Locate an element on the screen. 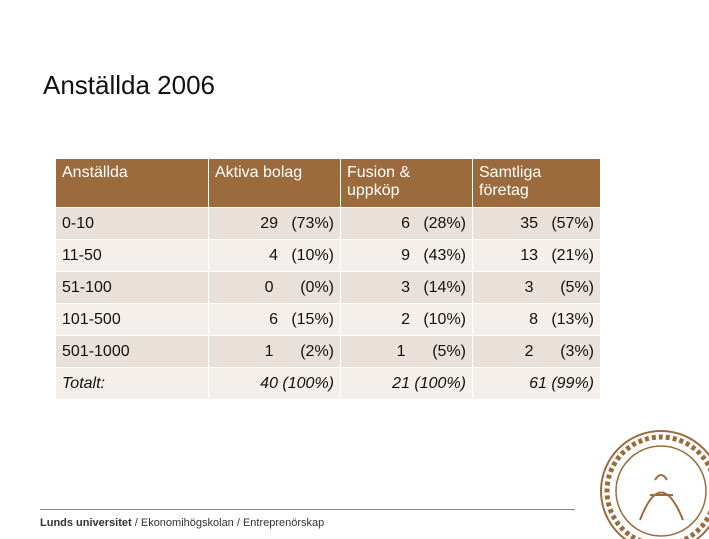 This screenshot has height=539, width=709. table-row: 0-10 29 (73%) 6 (28%) 35 (57%) is located at coordinates (328, 223).